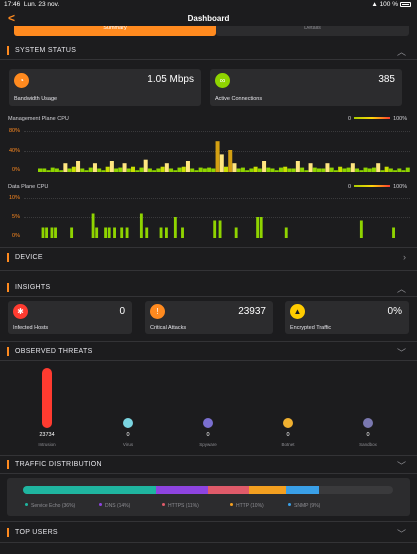  I want to click on section-traffic-distribution: TRAFFIC DISTRIBUTION ﹀, so click(208, 465).